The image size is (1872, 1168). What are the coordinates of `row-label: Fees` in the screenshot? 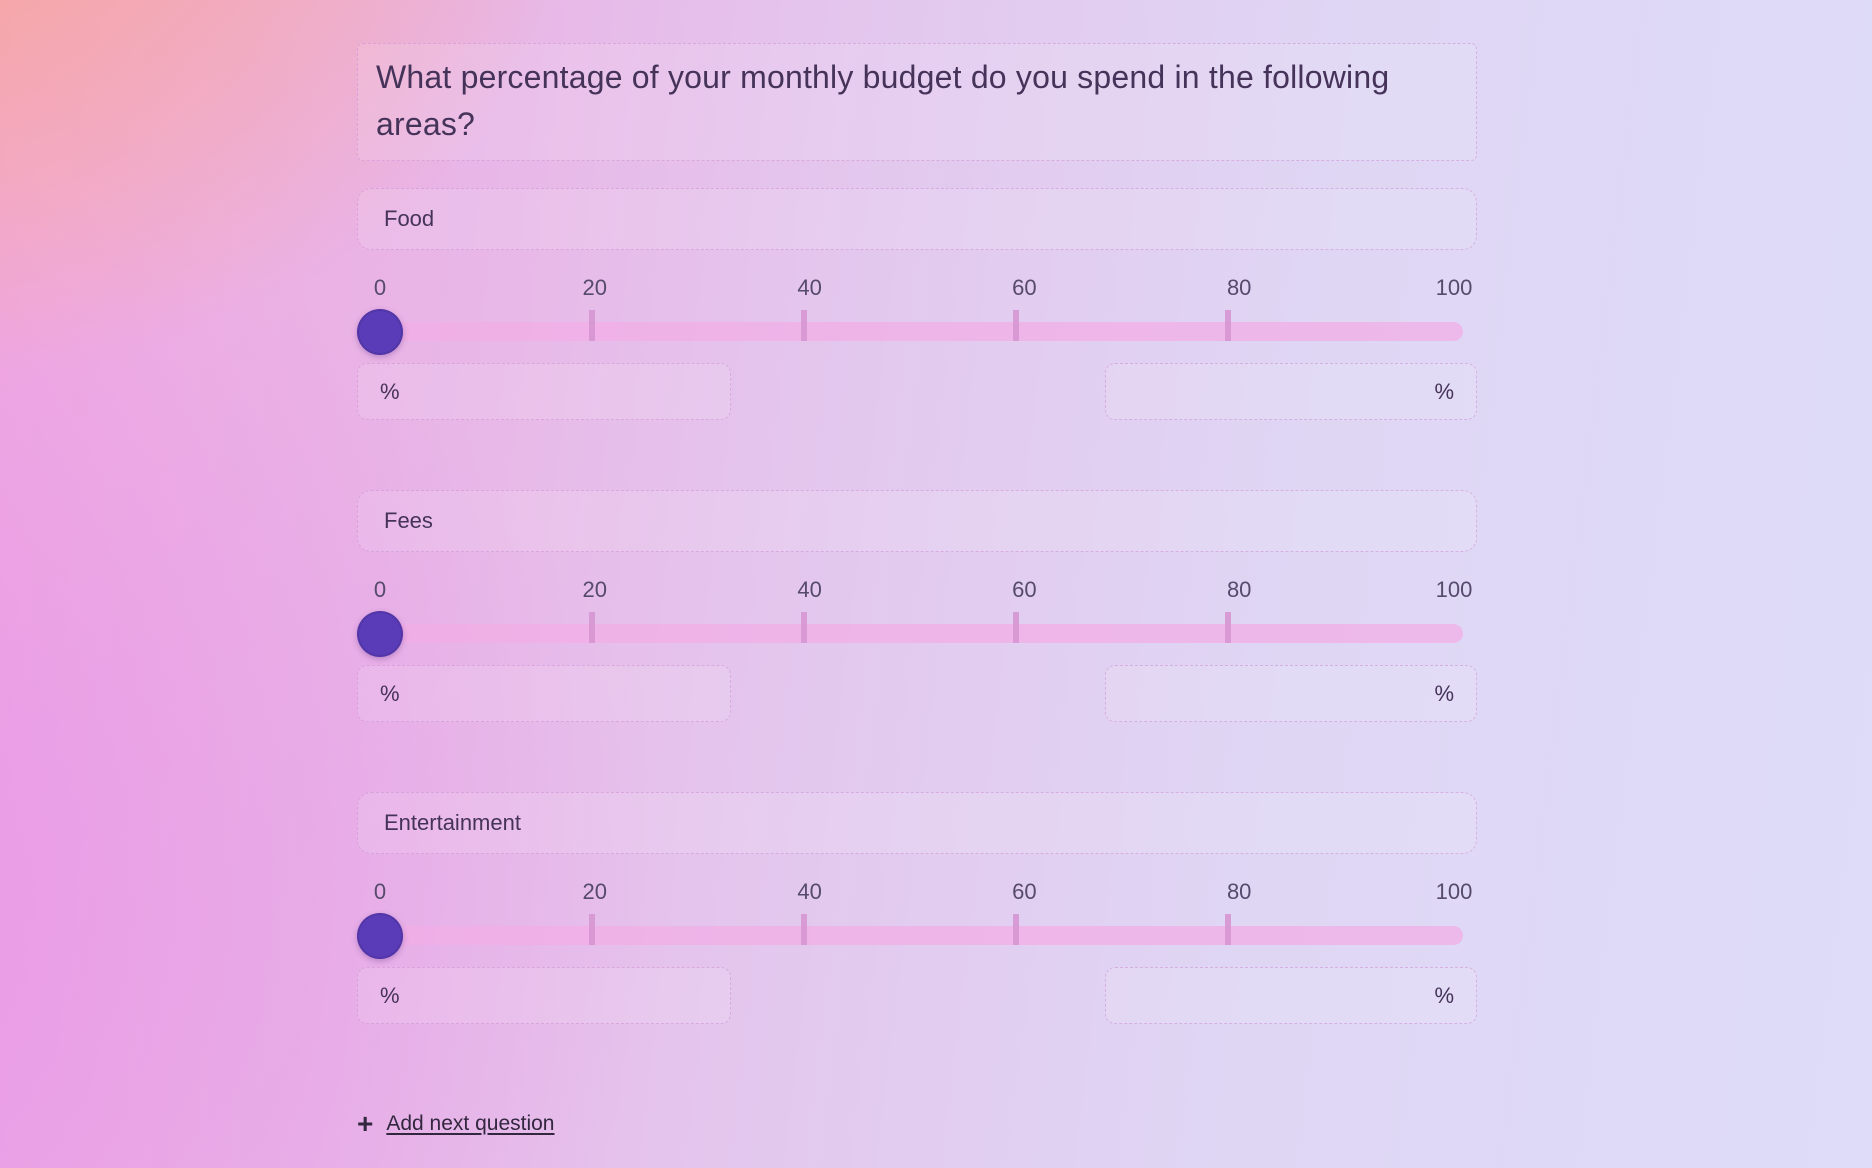 It's located at (408, 520).